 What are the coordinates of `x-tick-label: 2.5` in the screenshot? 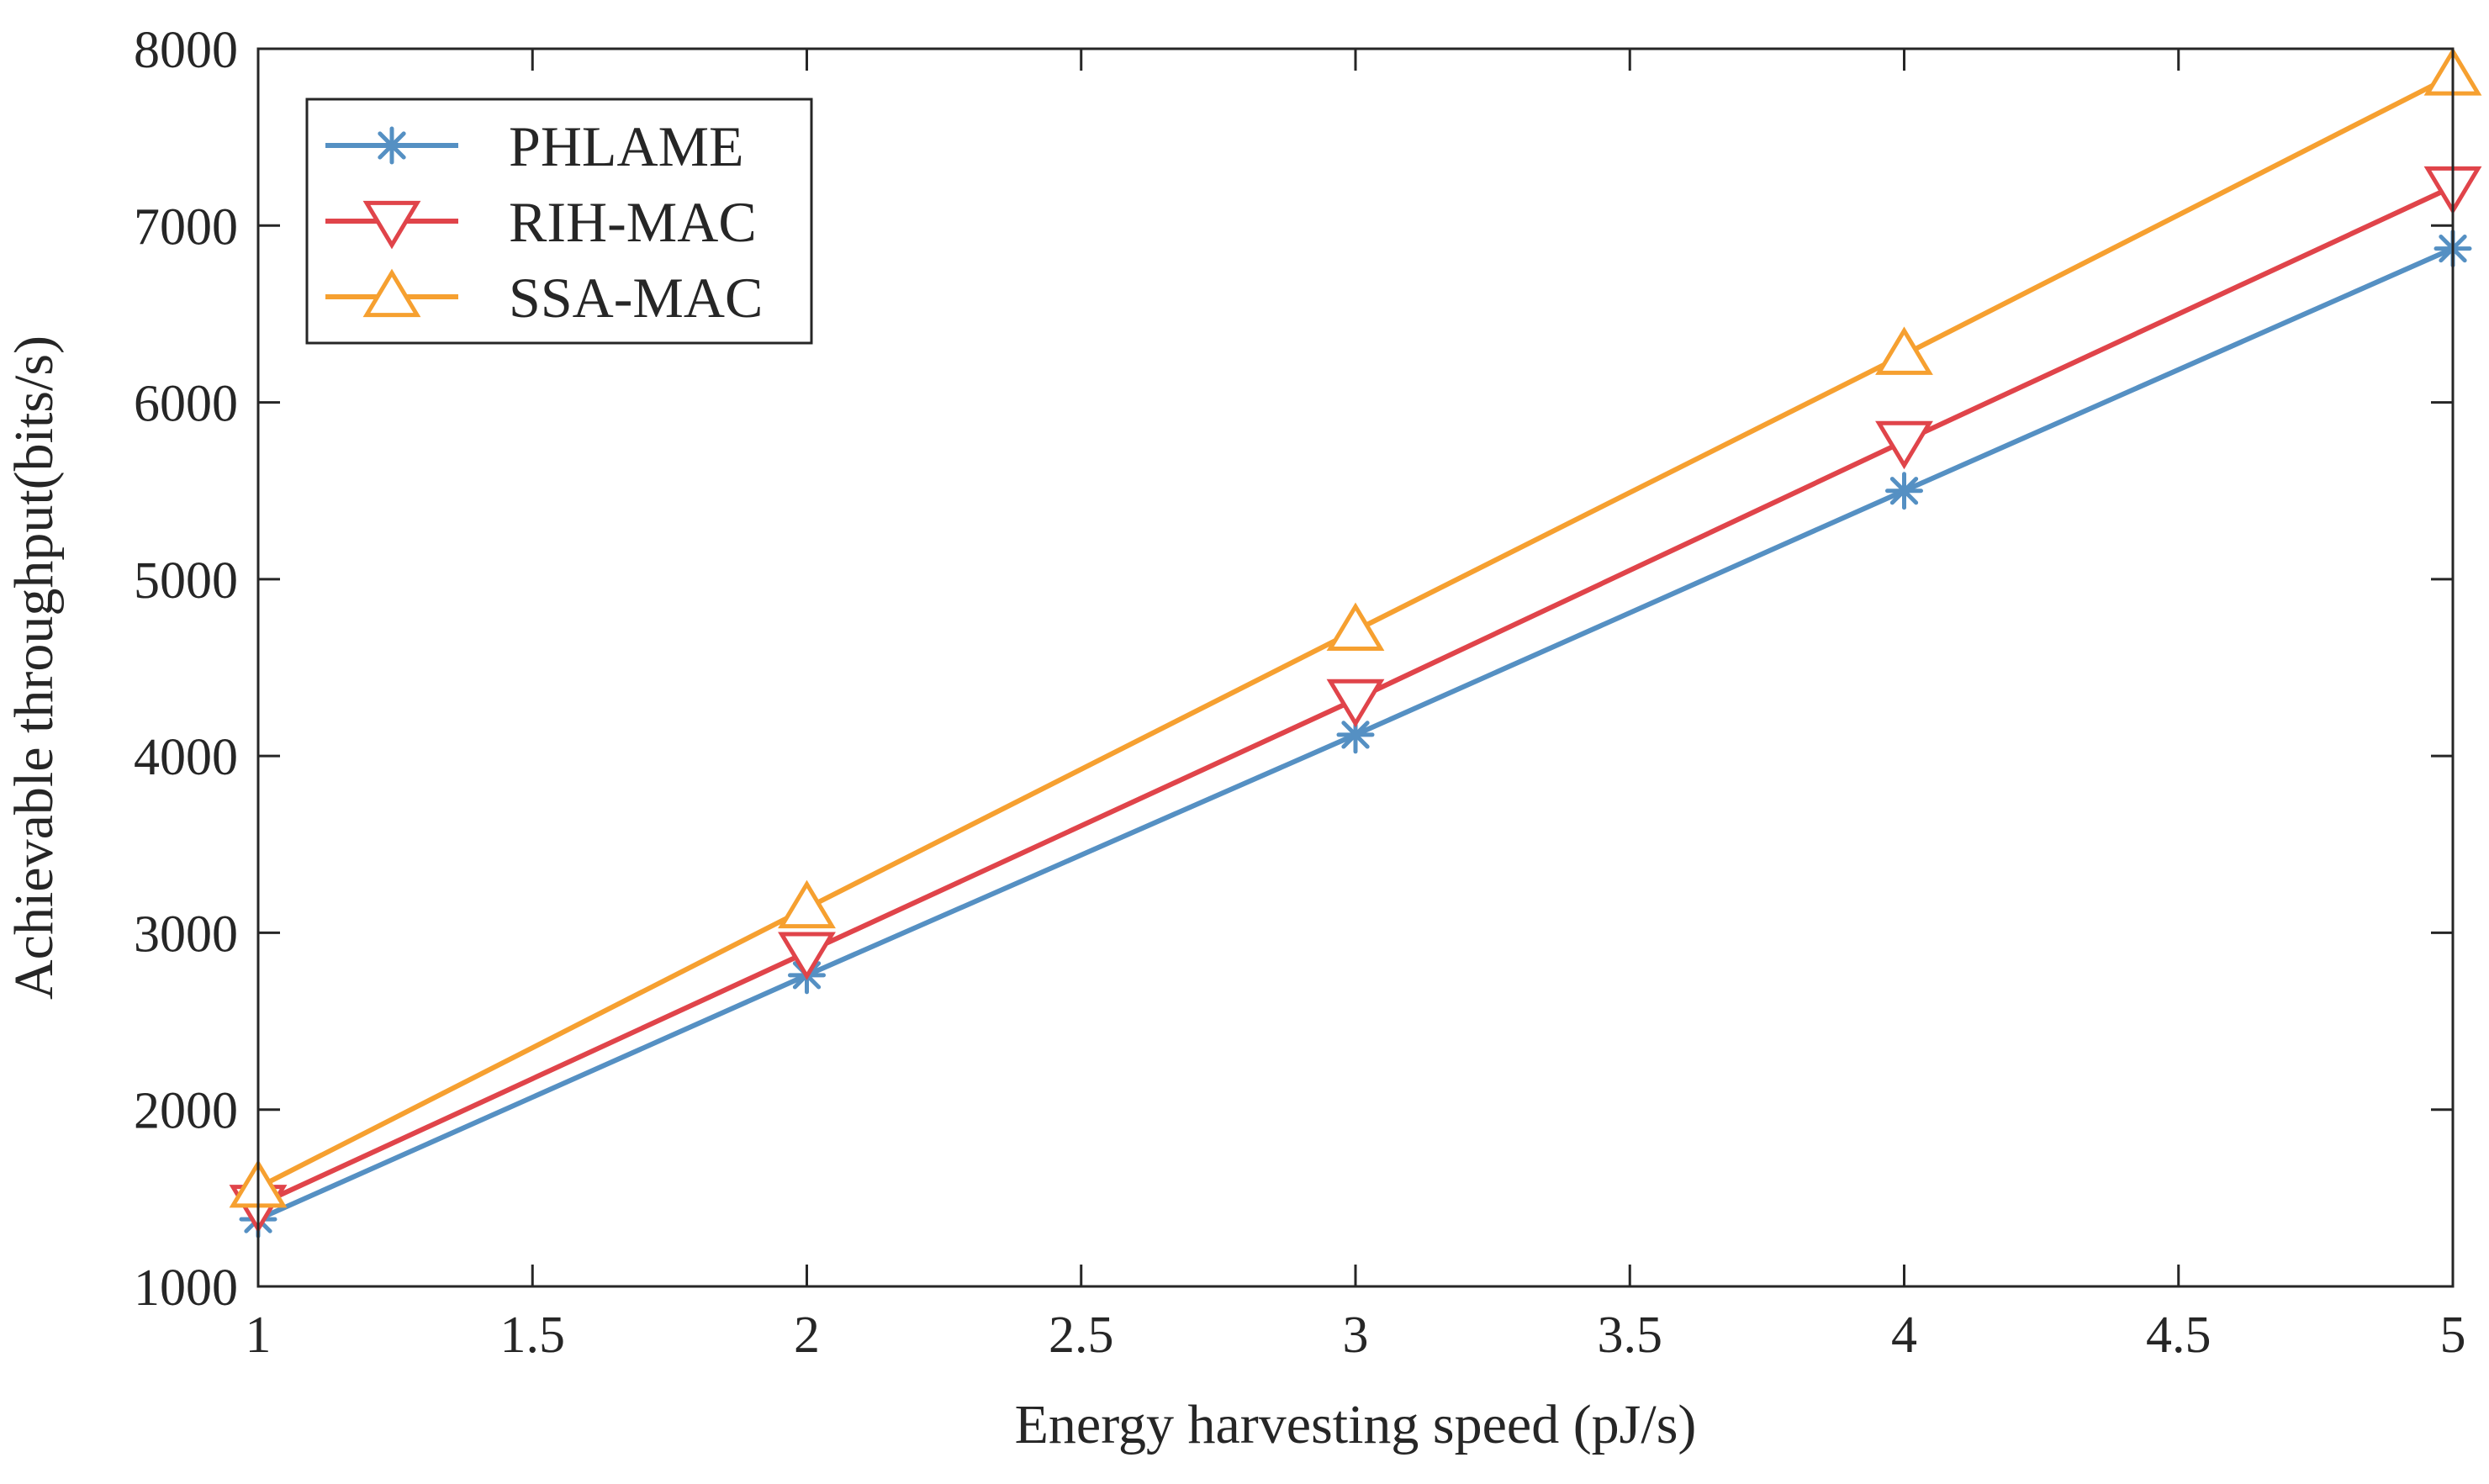 It's located at (1081, 1335).